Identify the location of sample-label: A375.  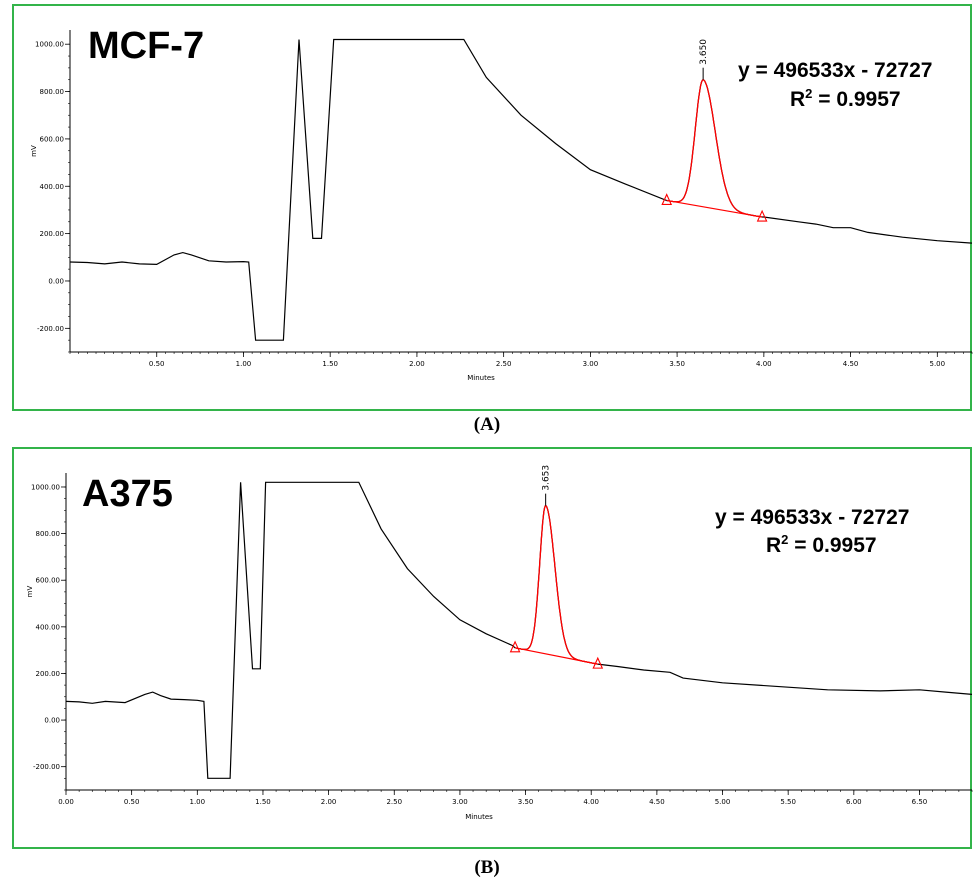
(127, 494).